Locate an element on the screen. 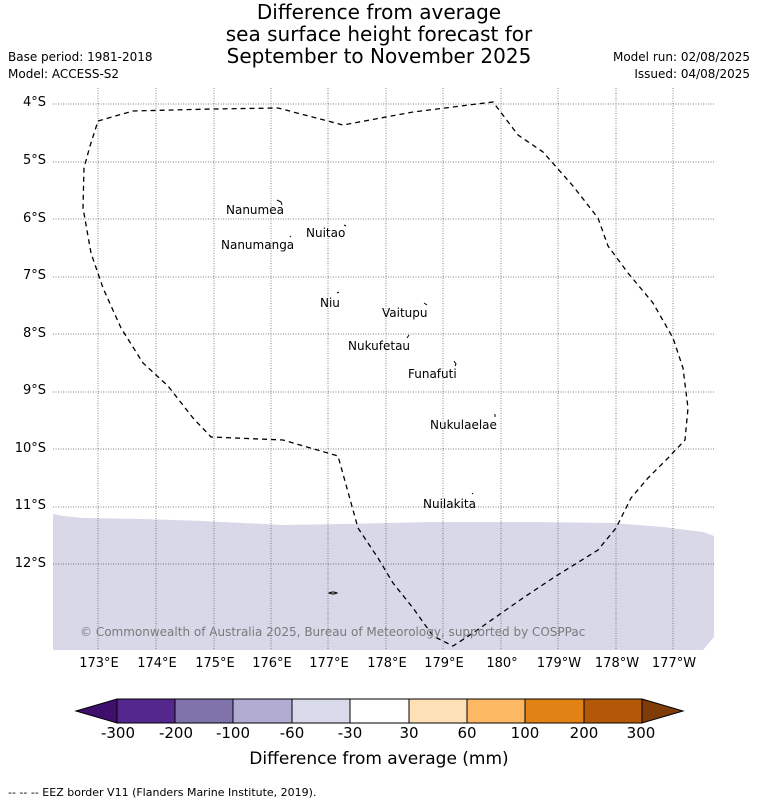 This screenshot has width=758, height=804. lat-label: 7°S is located at coordinates (34, 275).